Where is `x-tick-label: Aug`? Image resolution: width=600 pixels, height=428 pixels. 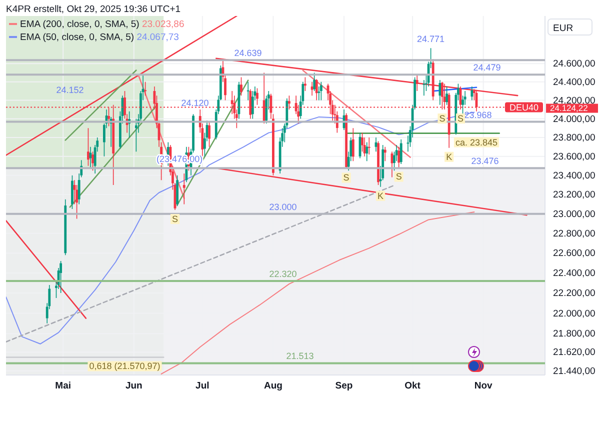
x-tick-label: Aug is located at coordinates (273, 386).